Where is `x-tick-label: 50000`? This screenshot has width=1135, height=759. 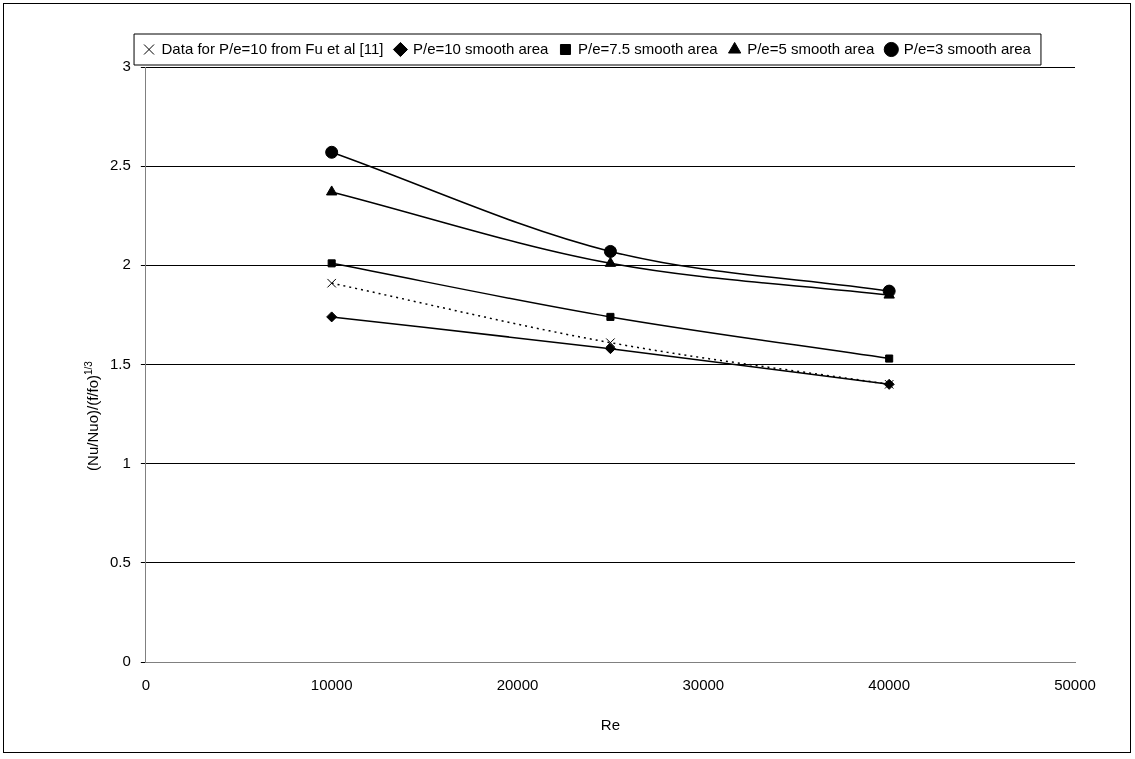
x-tick-label: 50000 is located at coordinates (1075, 685).